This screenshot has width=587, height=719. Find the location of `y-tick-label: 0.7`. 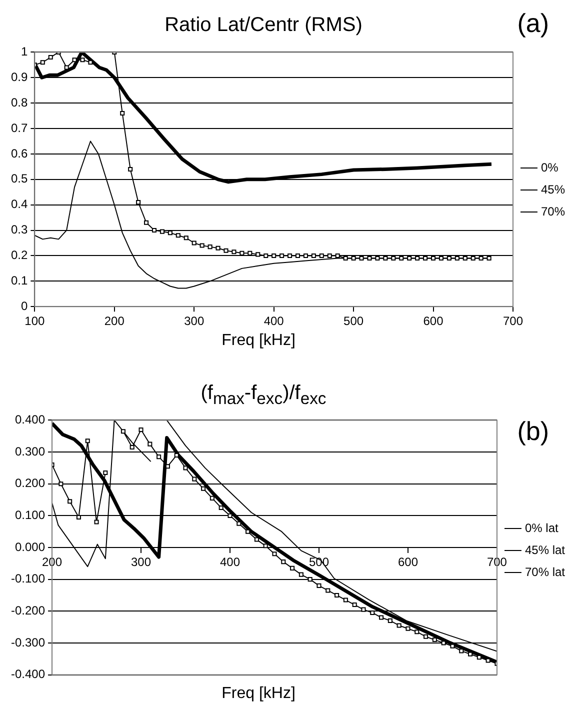

y-tick-label: 0.7 is located at coordinates (19, 127).